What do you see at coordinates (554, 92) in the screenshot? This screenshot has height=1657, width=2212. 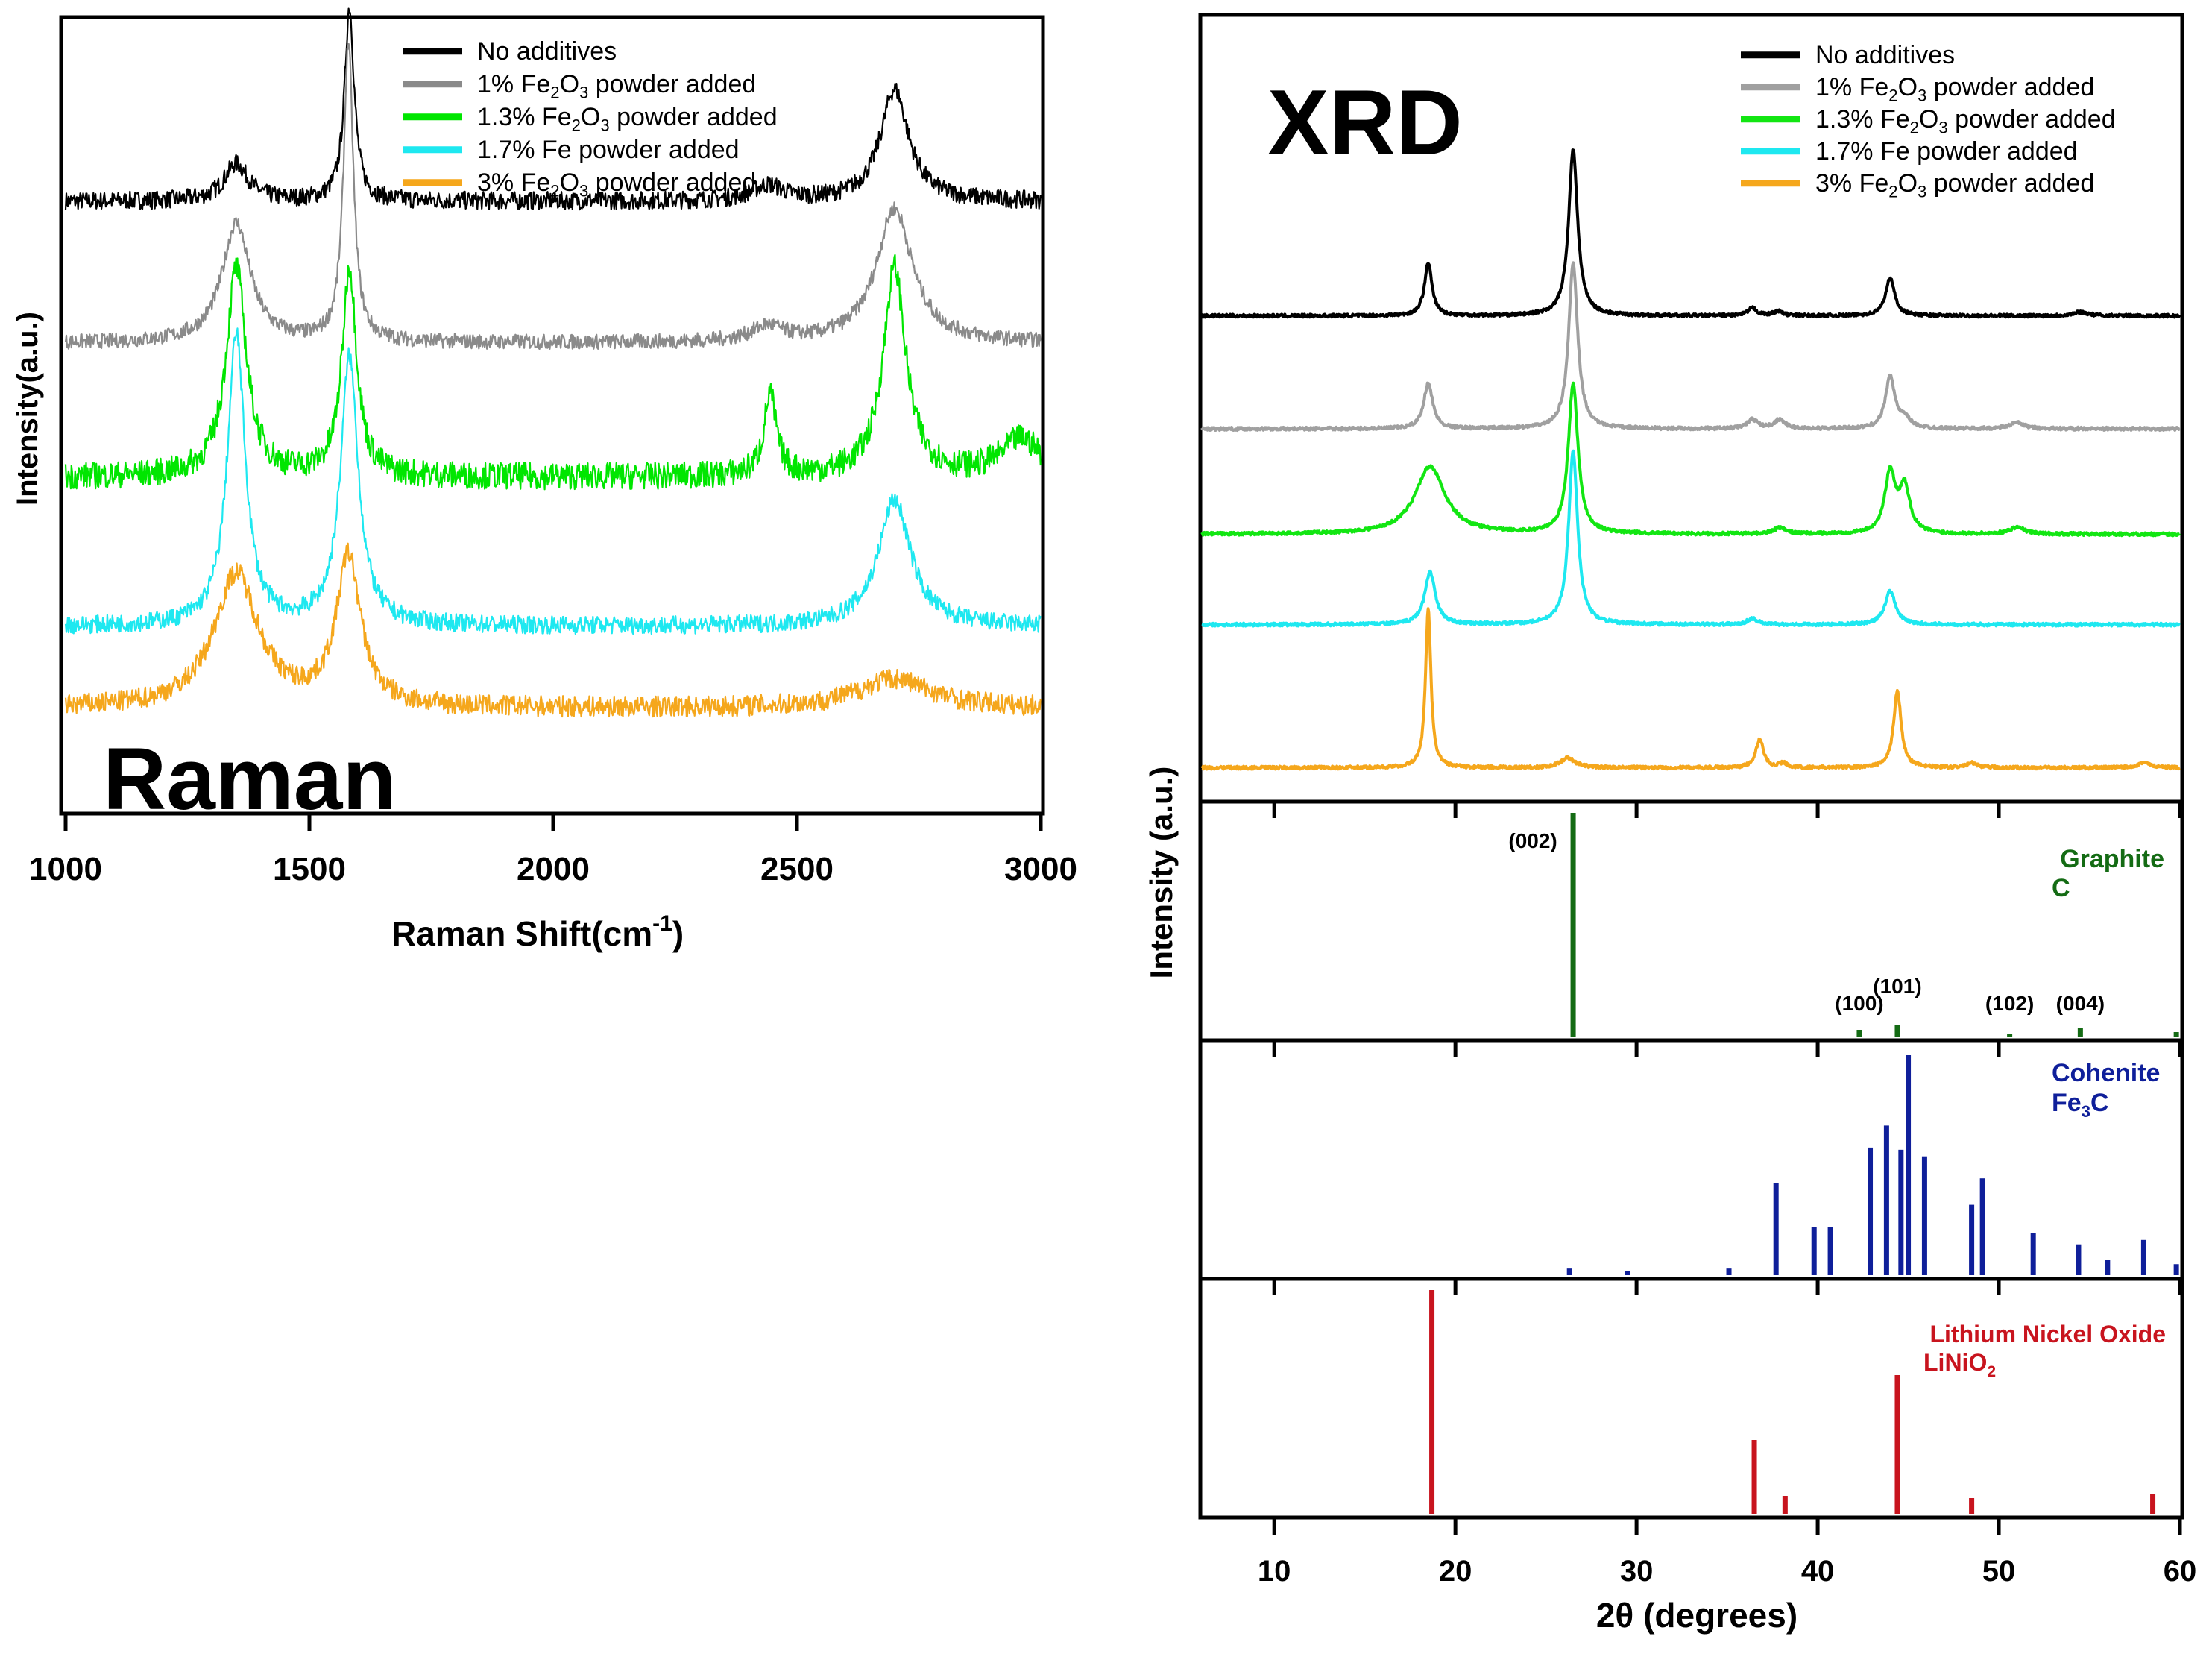 I see `raman-legend-sub-1: 2` at bounding box center [554, 92].